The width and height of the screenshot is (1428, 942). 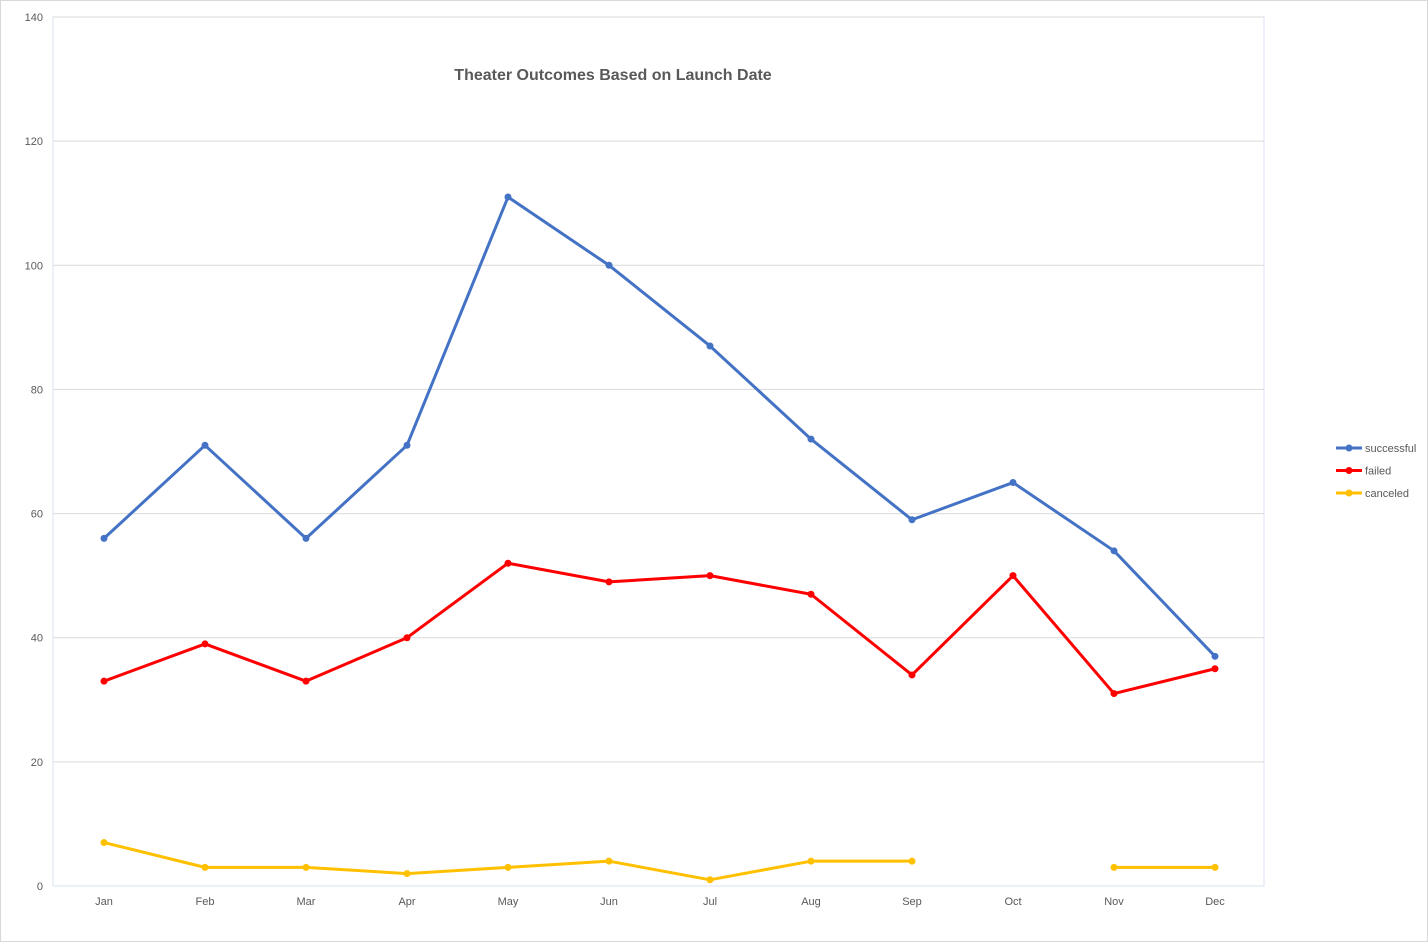 What do you see at coordinates (1012, 902) in the screenshot?
I see `x-tick-label: Oct` at bounding box center [1012, 902].